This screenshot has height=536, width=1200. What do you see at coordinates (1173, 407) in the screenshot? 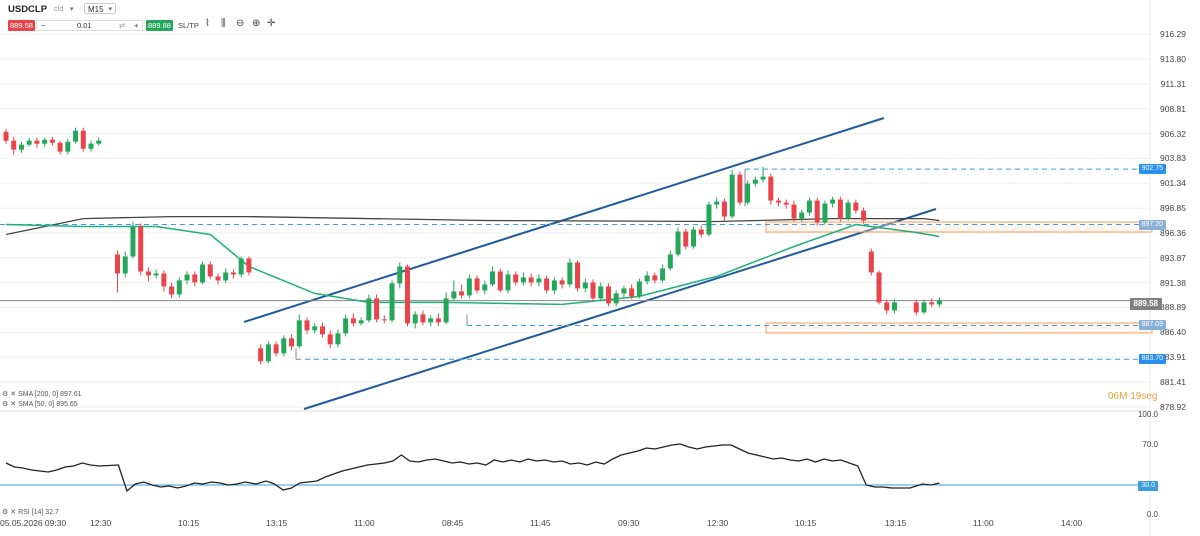
I see `price-tick: 878.92` at bounding box center [1173, 407].